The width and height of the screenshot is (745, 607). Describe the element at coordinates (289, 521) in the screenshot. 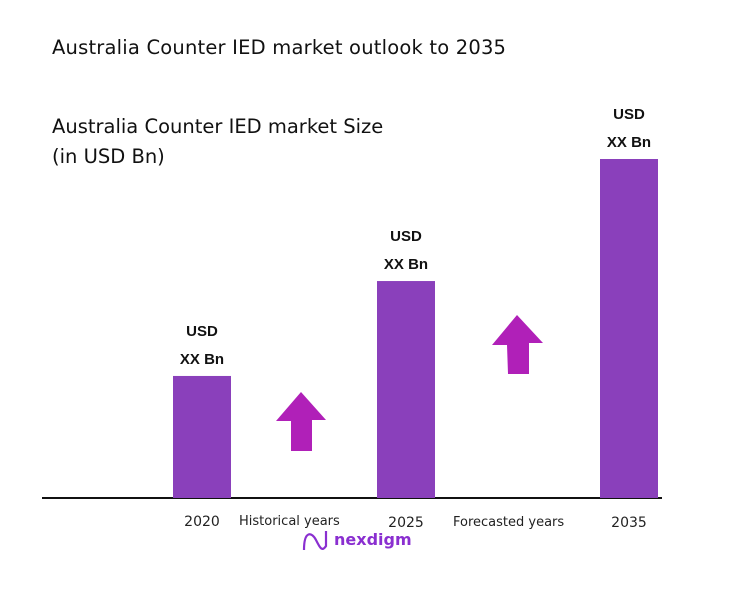

I see `period-label-historical: Historical years` at that location.